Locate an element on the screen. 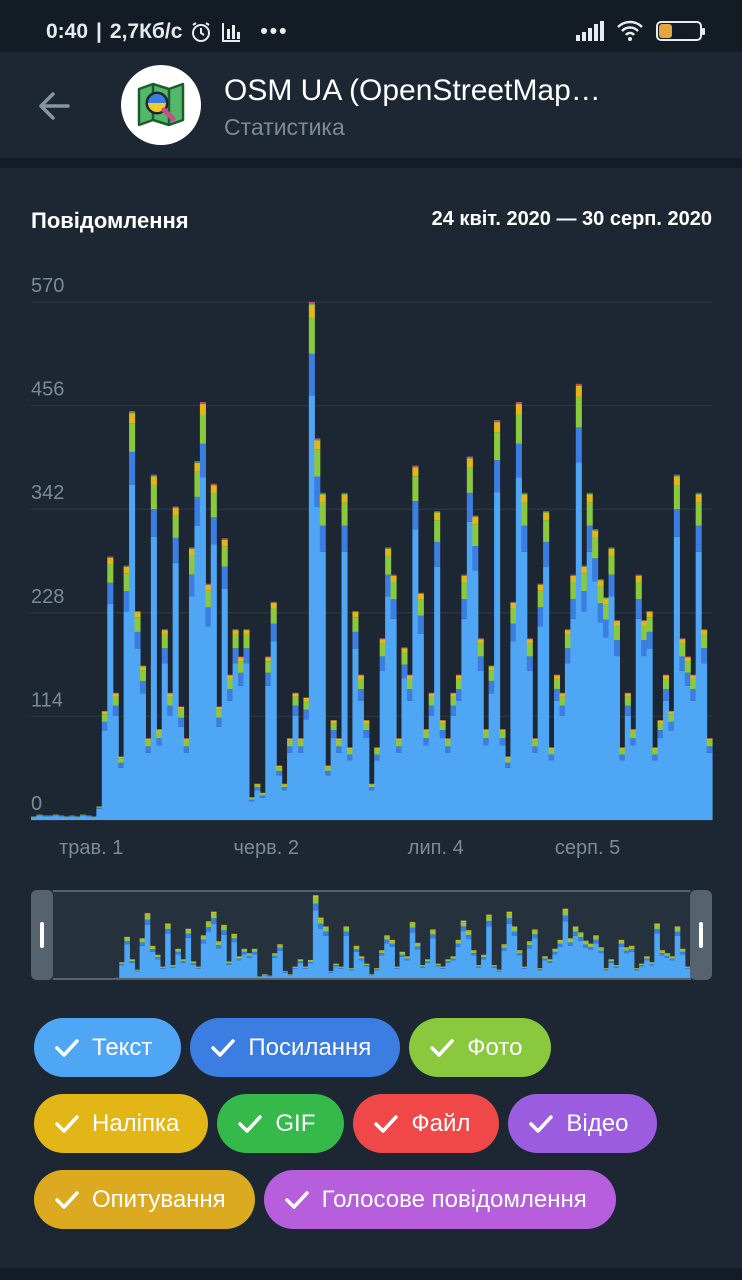 The height and width of the screenshot is (1280, 742). legend-chip: Голосове повідомлення is located at coordinates (439, 1199).